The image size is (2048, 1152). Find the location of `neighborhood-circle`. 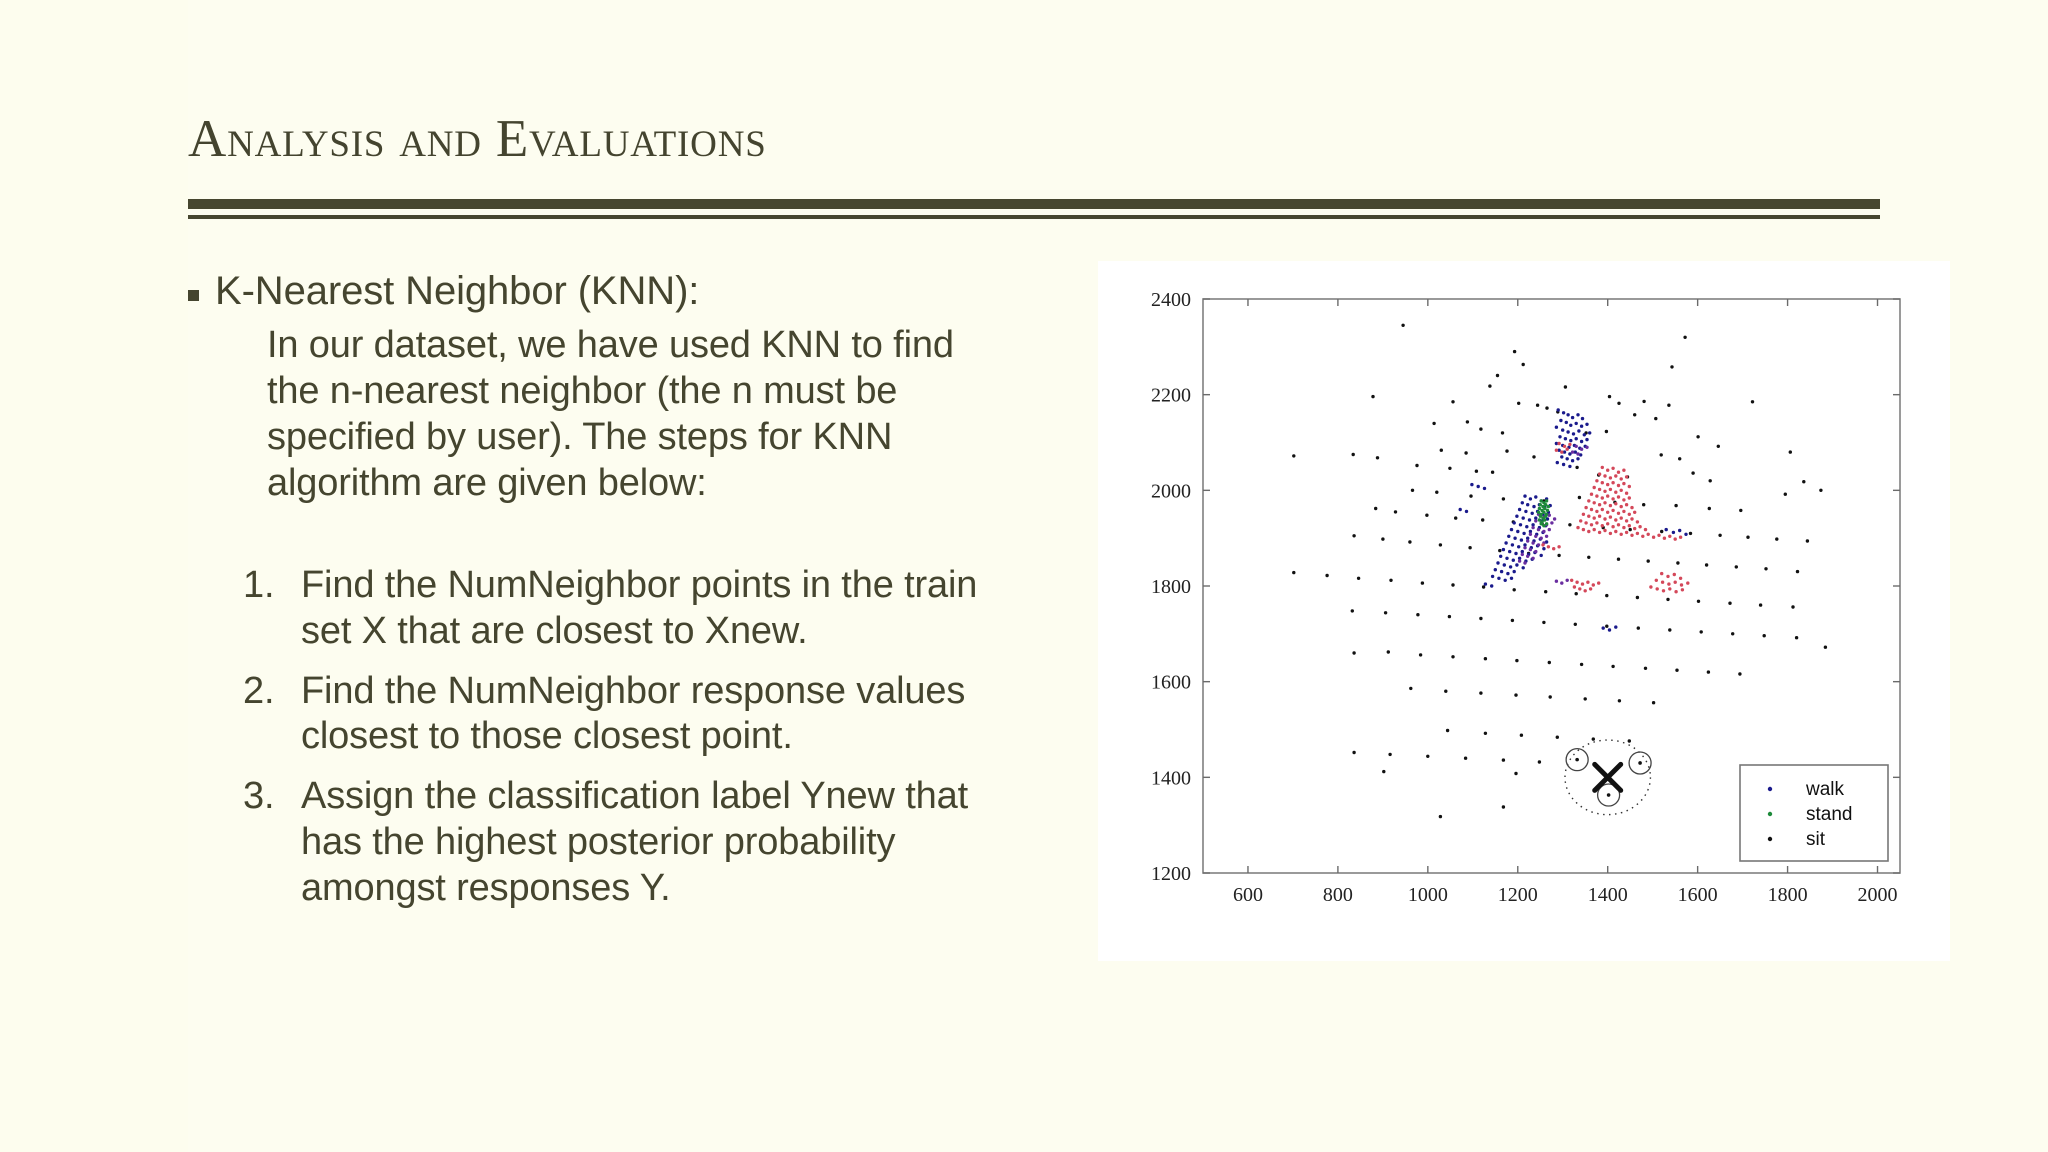

neighborhood-circle is located at coordinates (1608, 777).